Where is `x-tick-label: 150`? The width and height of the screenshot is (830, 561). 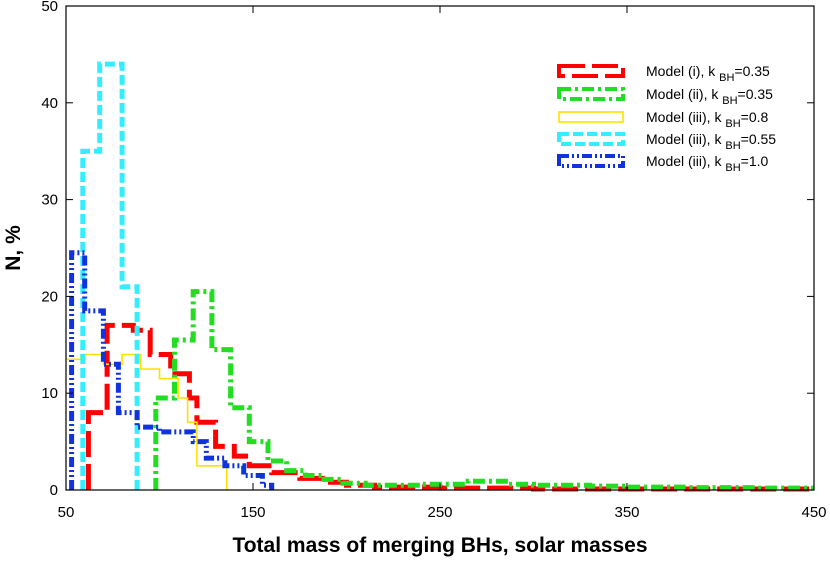
x-tick-label: 150 is located at coordinates (252, 512).